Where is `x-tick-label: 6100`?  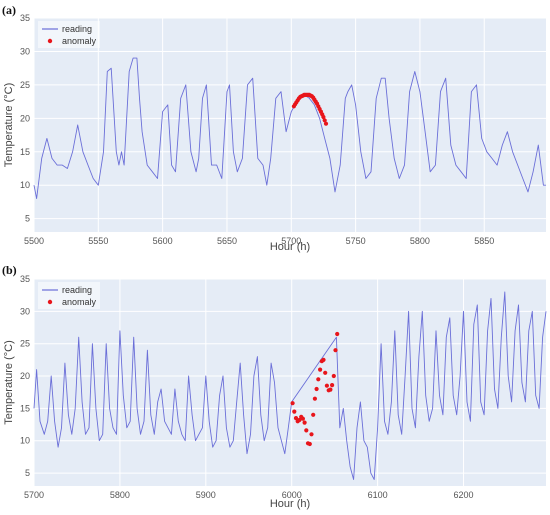
x-tick-label: 6100 is located at coordinates (378, 495).